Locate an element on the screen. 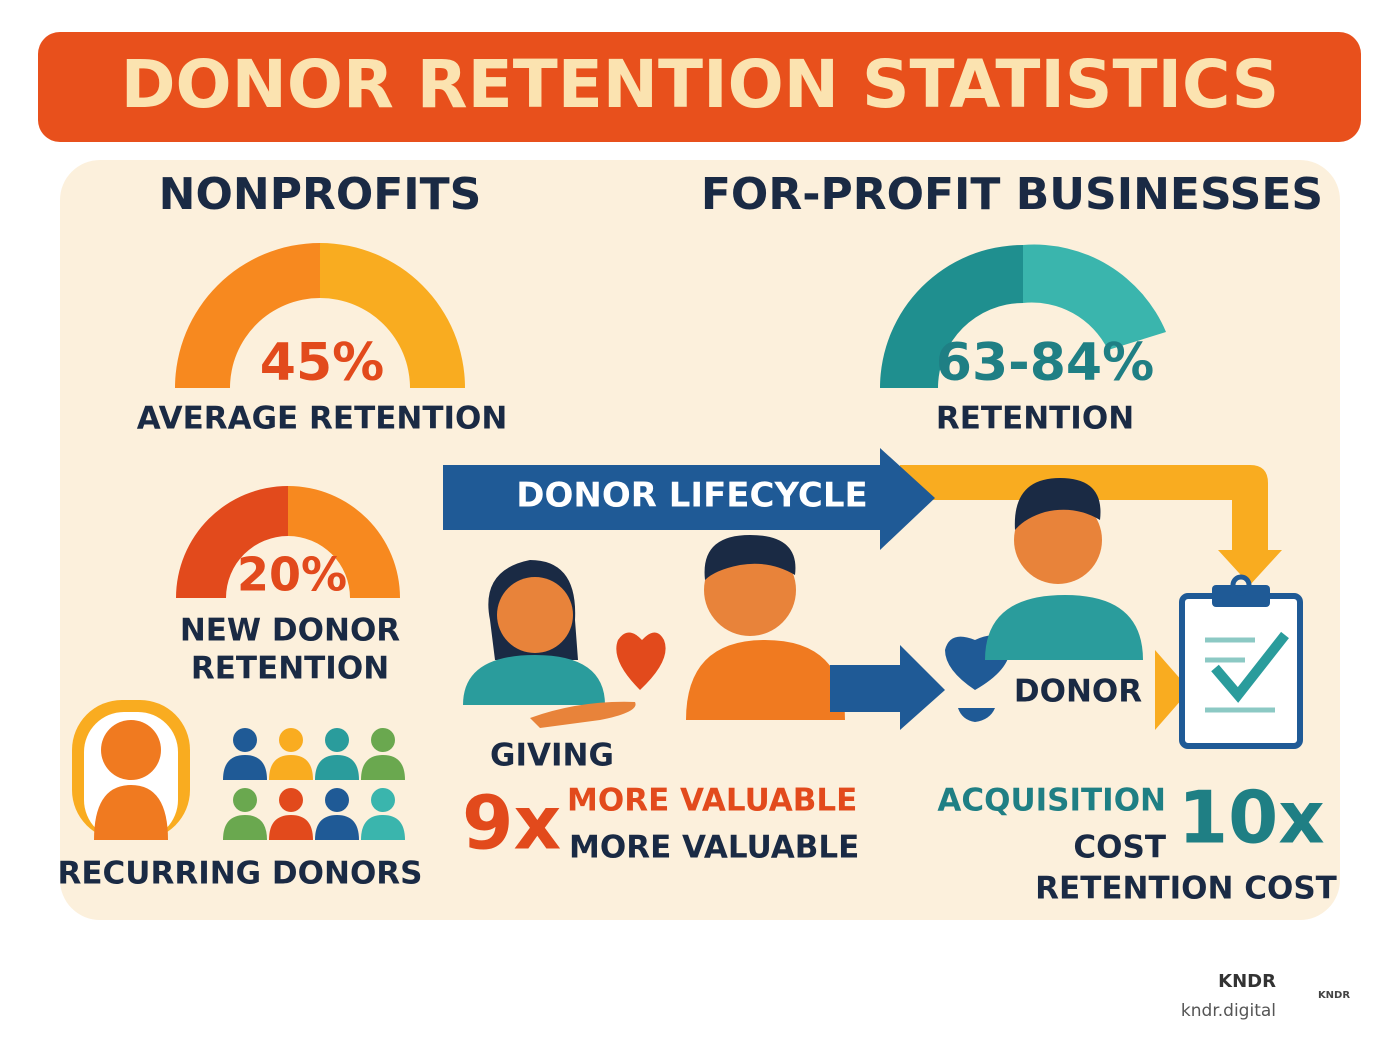 The width and height of the screenshot is (1400, 1051). donor-icon is located at coordinates (131, 770).